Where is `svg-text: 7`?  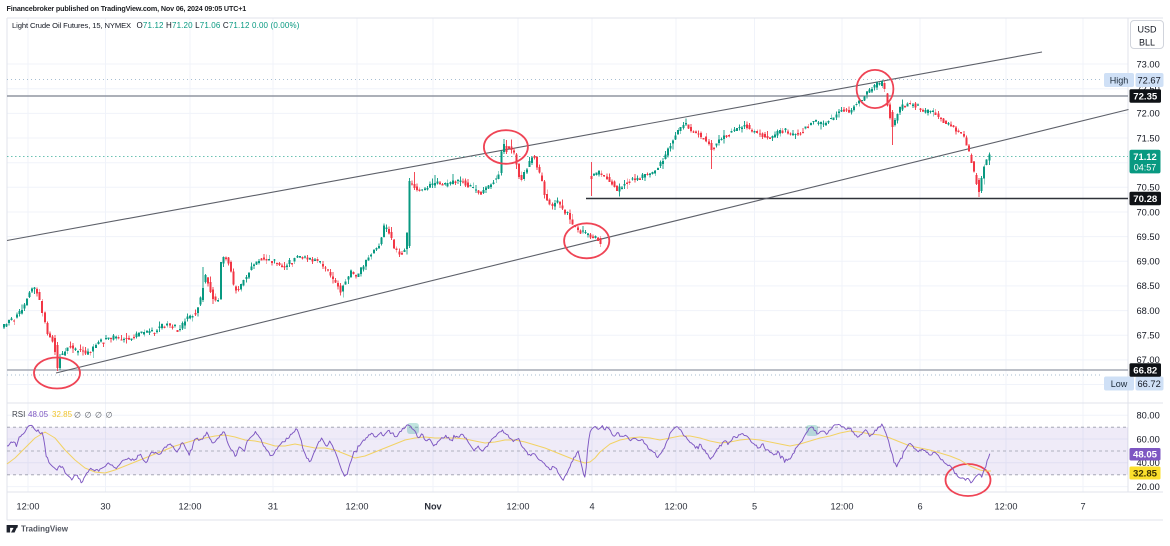
svg-text: 7 is located at coordinates (1082, 507).